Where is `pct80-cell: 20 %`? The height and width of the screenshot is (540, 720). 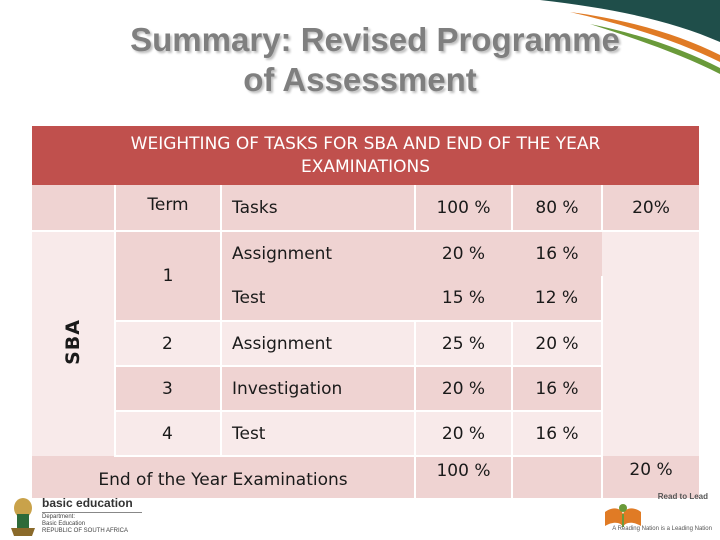 pct80-cell: 20 % is located at coordinates (557, 344).